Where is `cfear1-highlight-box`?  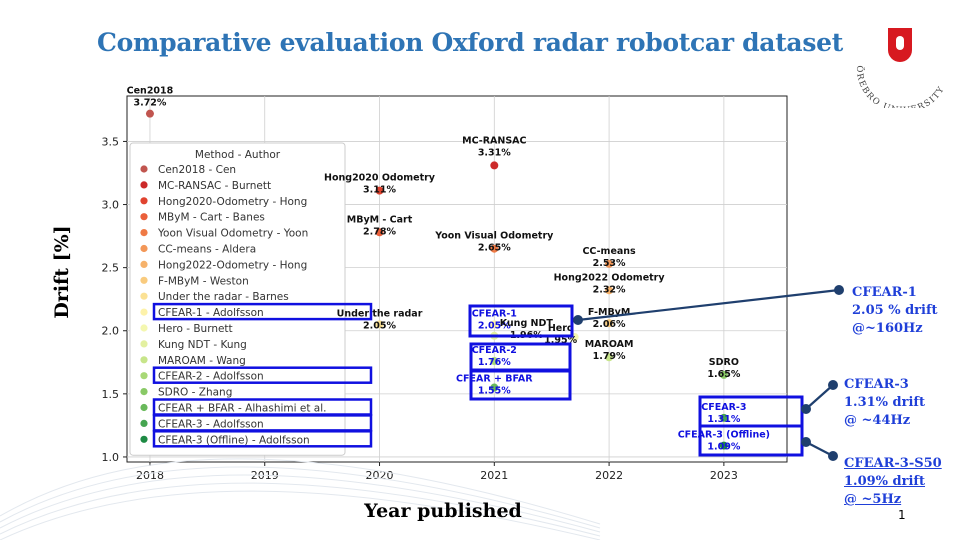
cfear1-highlight-box is located at coordinates (521, 321).